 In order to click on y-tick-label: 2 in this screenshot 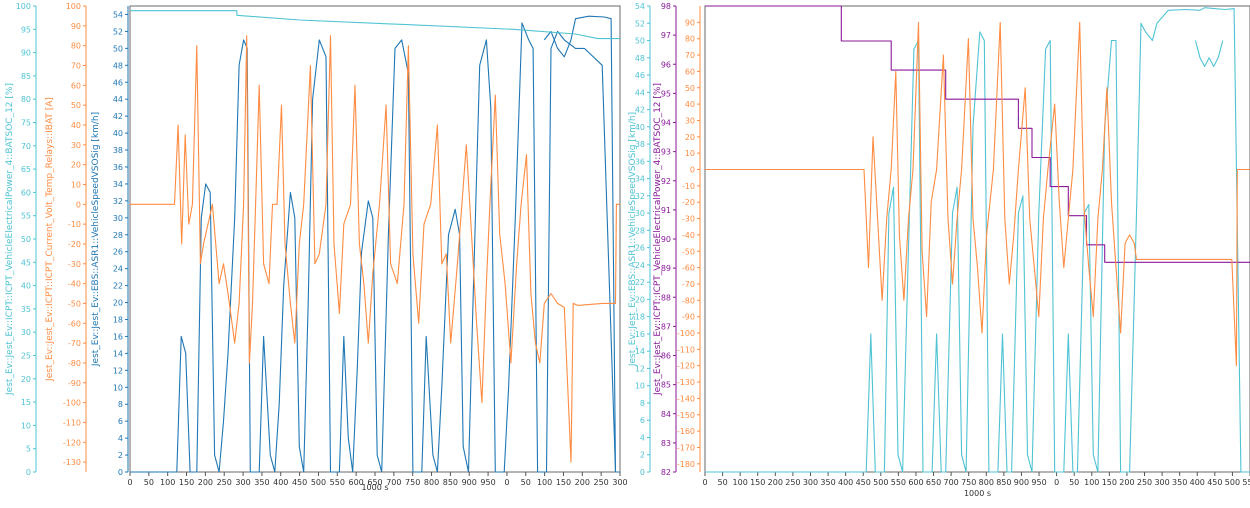, I will do `click(120, 455)`.